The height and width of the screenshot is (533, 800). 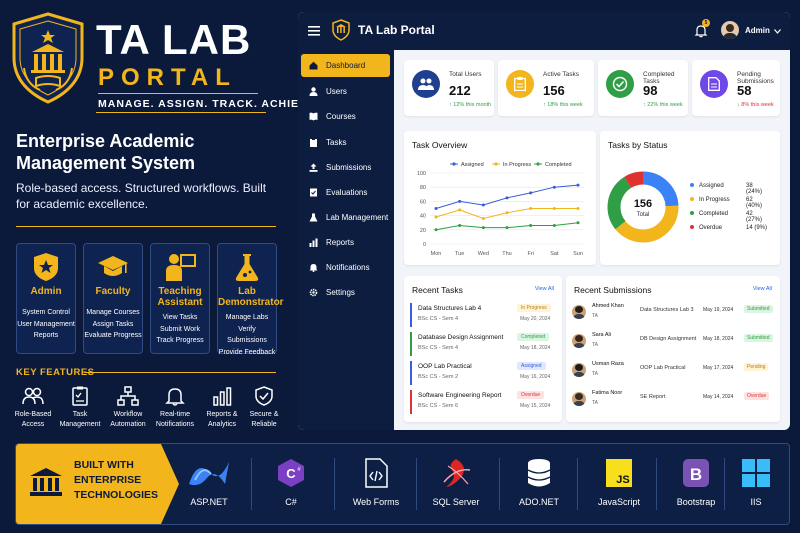 I want to click on feature-label: Secure &, so click(x=264, y=414).